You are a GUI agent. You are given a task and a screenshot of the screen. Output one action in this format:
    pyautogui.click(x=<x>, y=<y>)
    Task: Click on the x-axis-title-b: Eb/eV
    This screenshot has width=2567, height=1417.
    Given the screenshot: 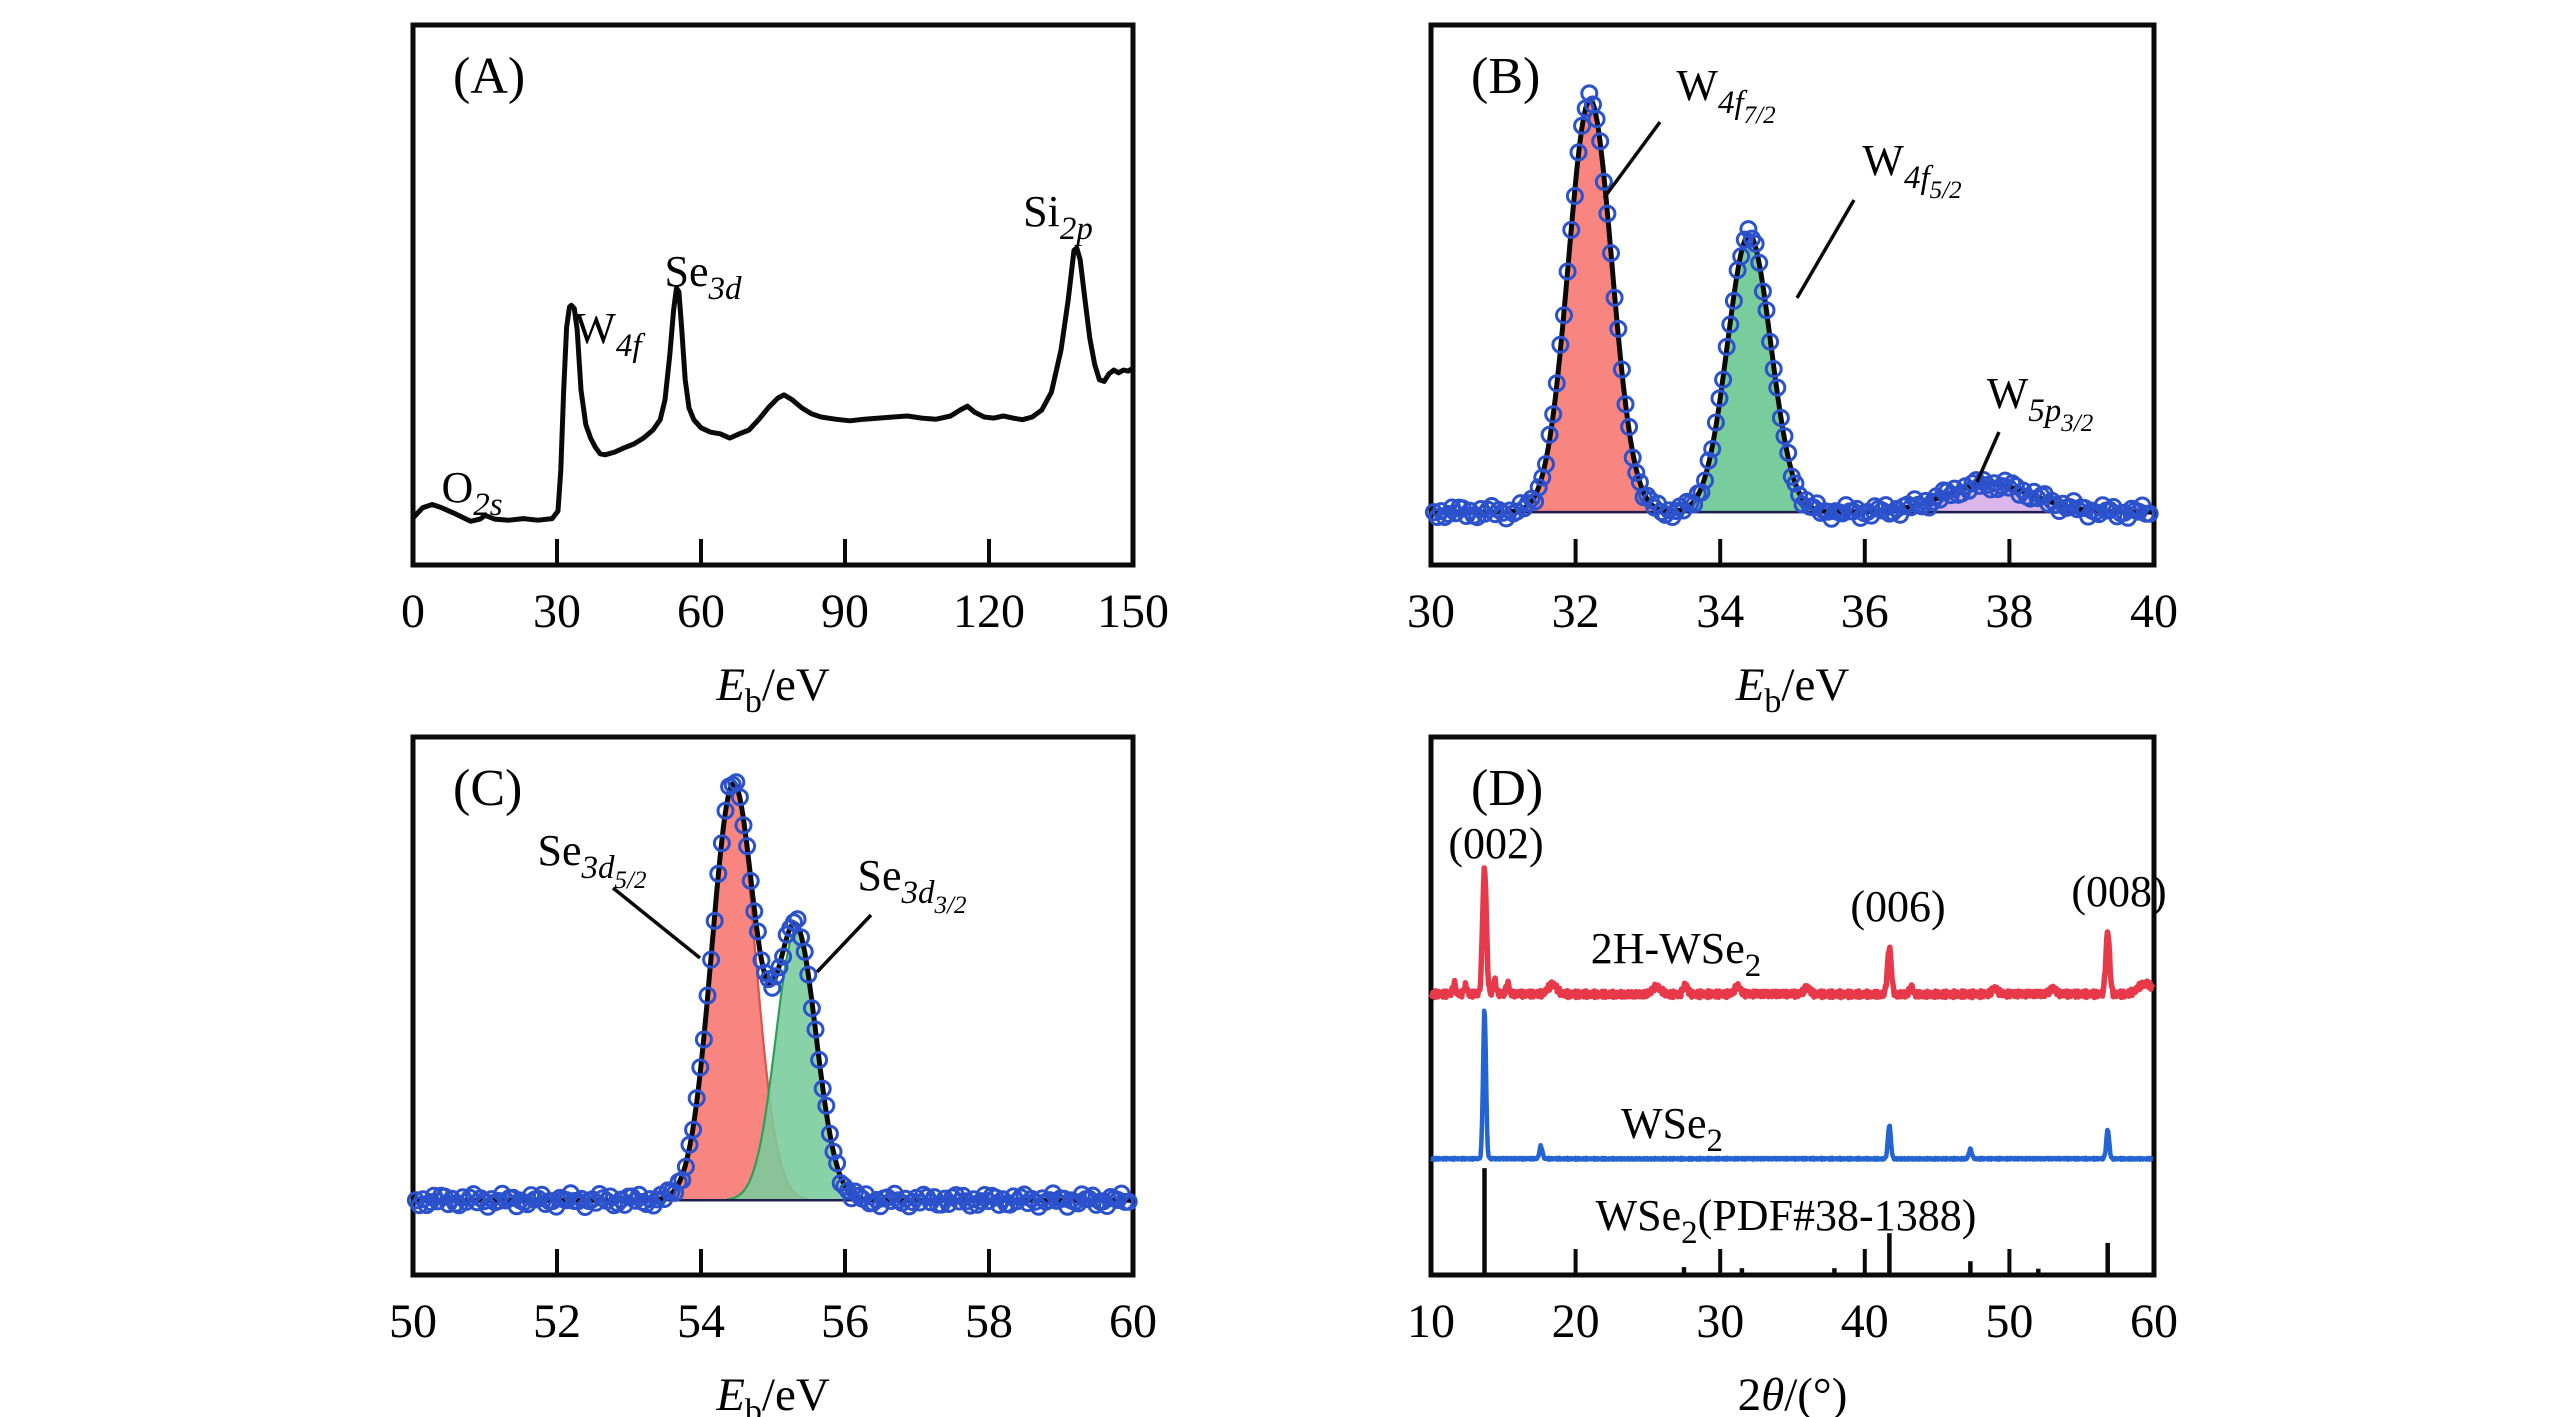 What is the action you would take?
    pyautogui.click(x=1792, y=689)
    